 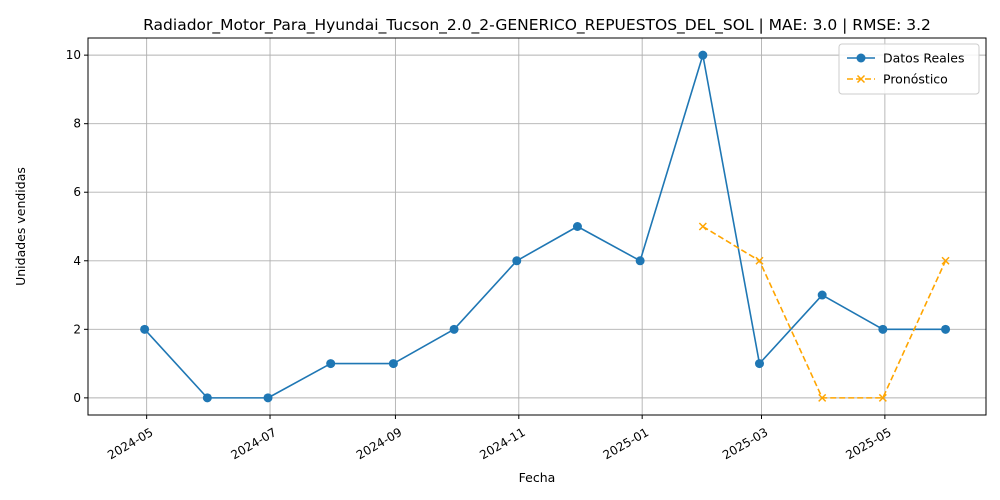 I want to click on x-tick-label: 2024-07, so click(x=254, y=443).